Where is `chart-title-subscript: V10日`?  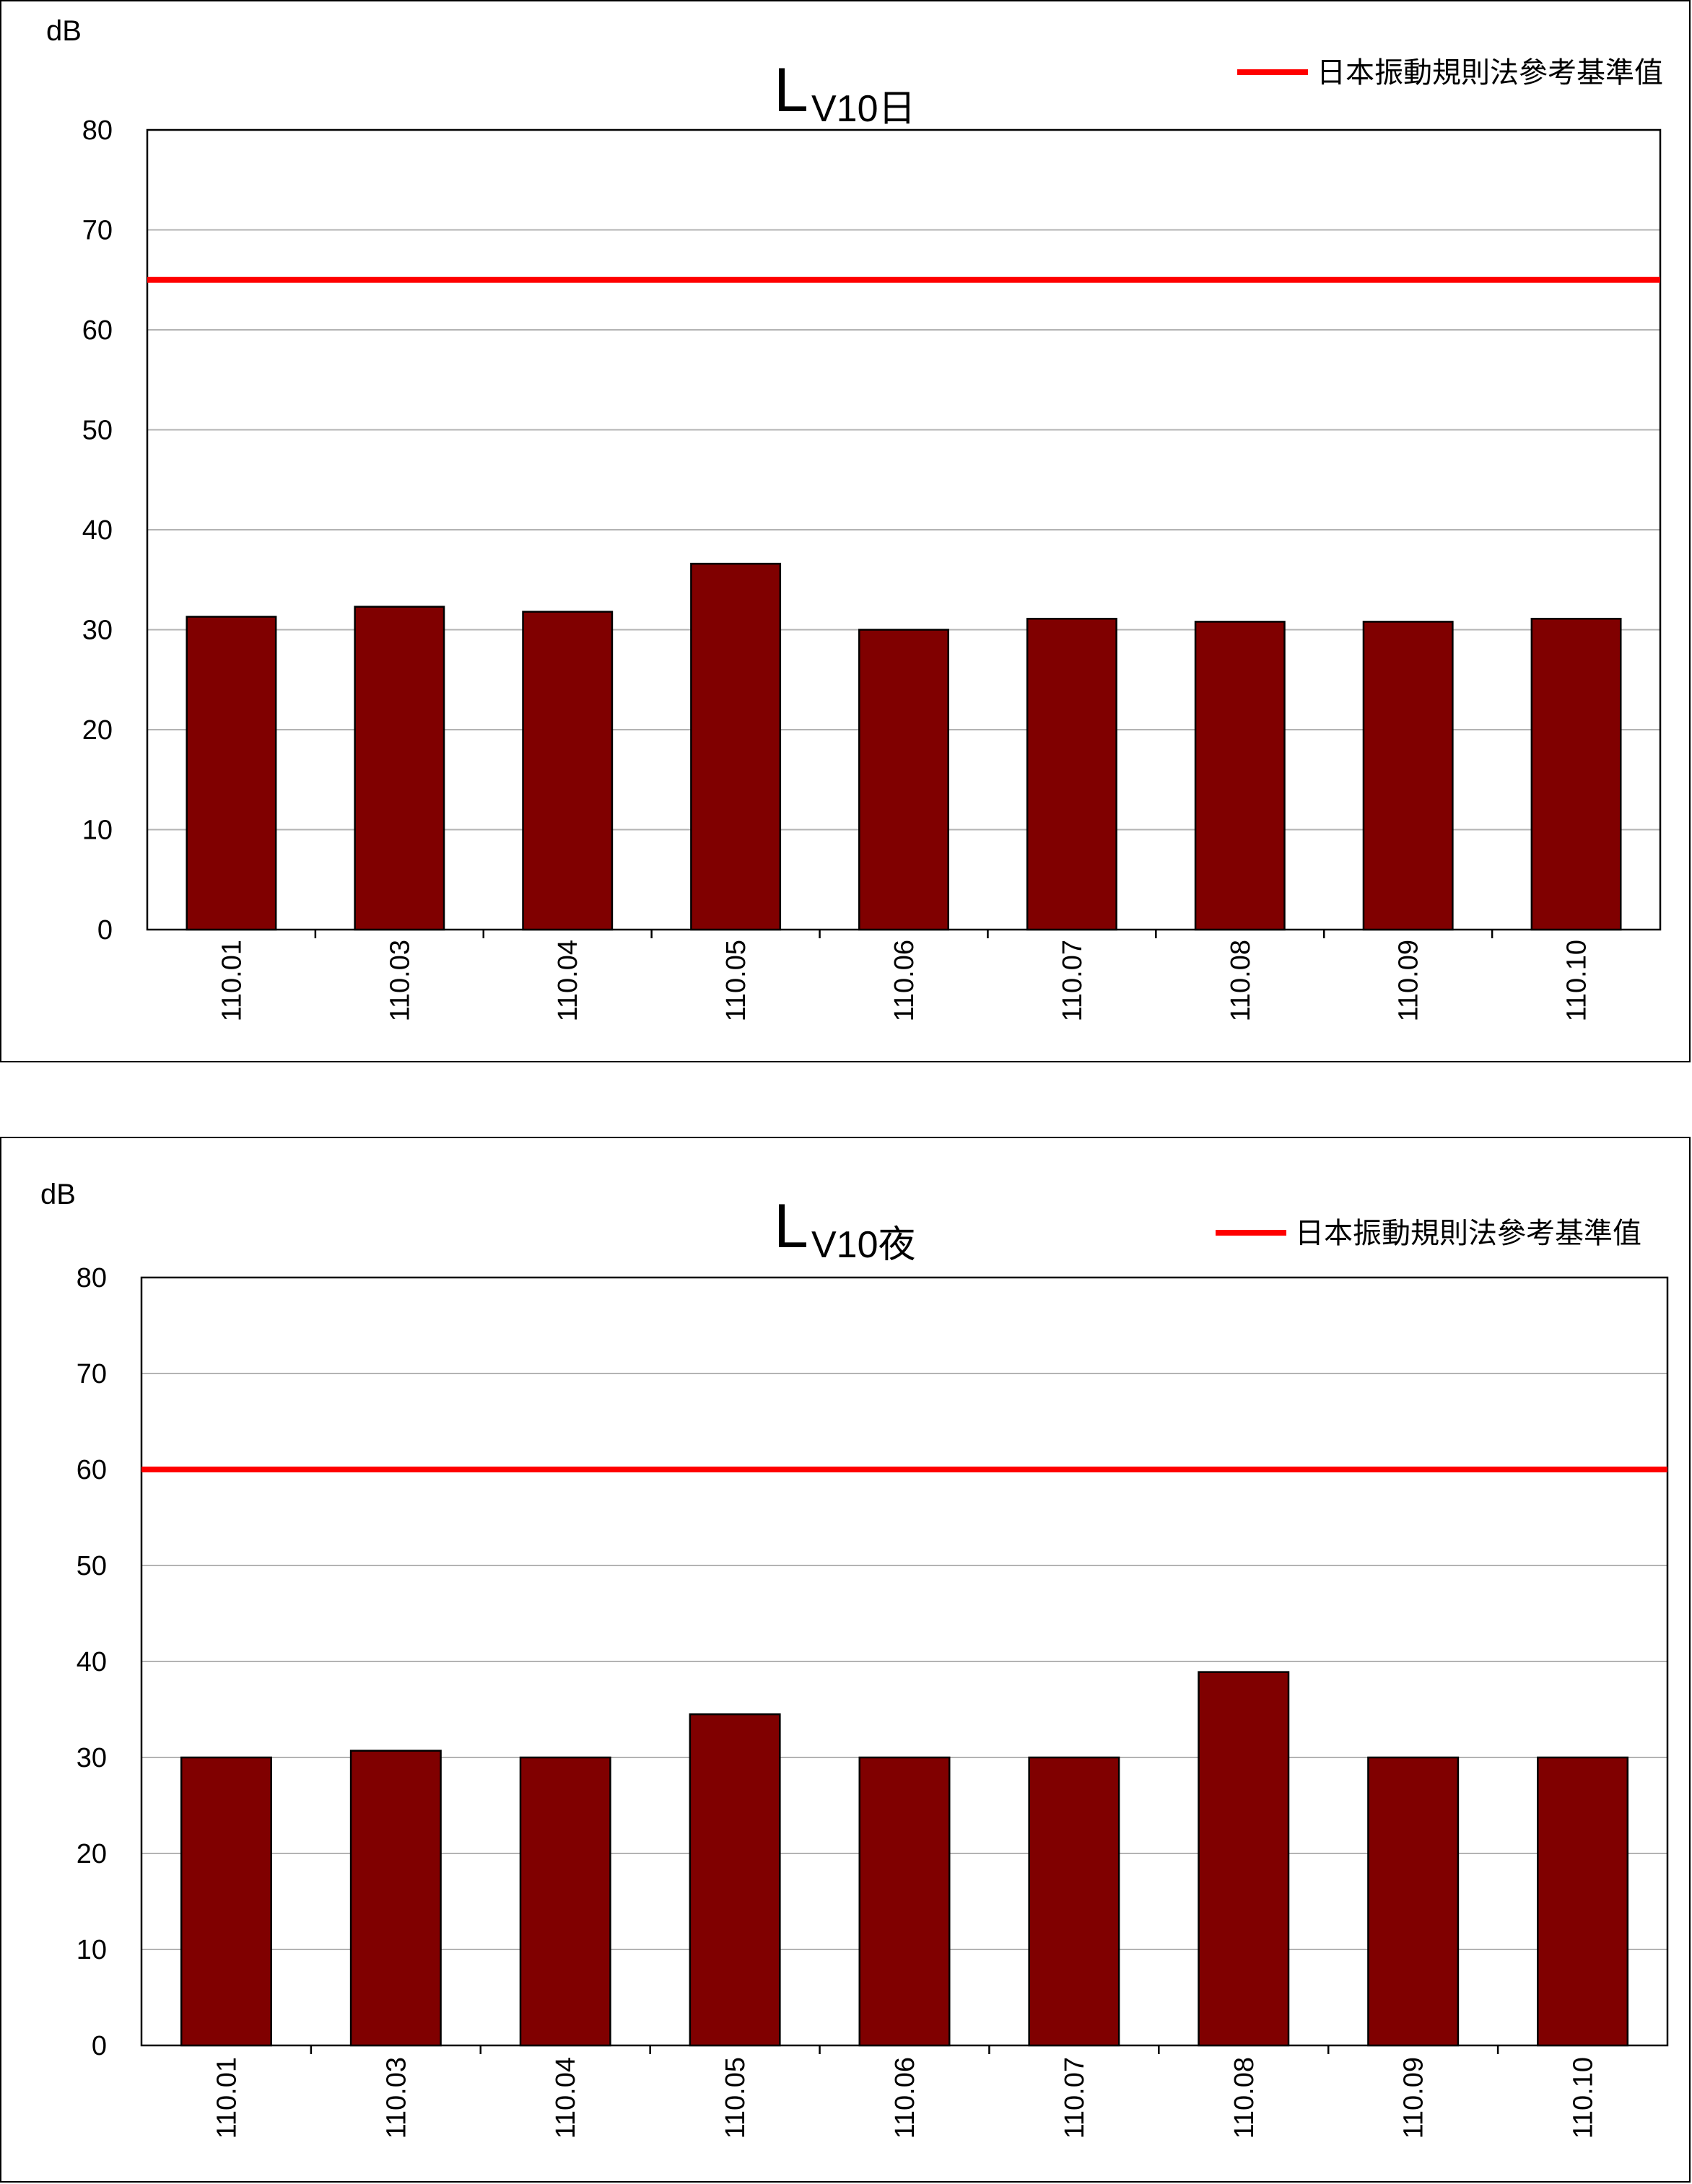 chart-title-subscript: V10日 is located at coordinates (863, 109).